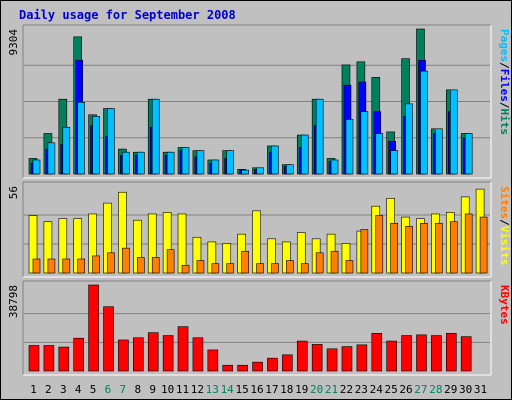  Describe the element at coordinates (361, 389) in the screenshot. I see `x-tick-label: 23` at that location.